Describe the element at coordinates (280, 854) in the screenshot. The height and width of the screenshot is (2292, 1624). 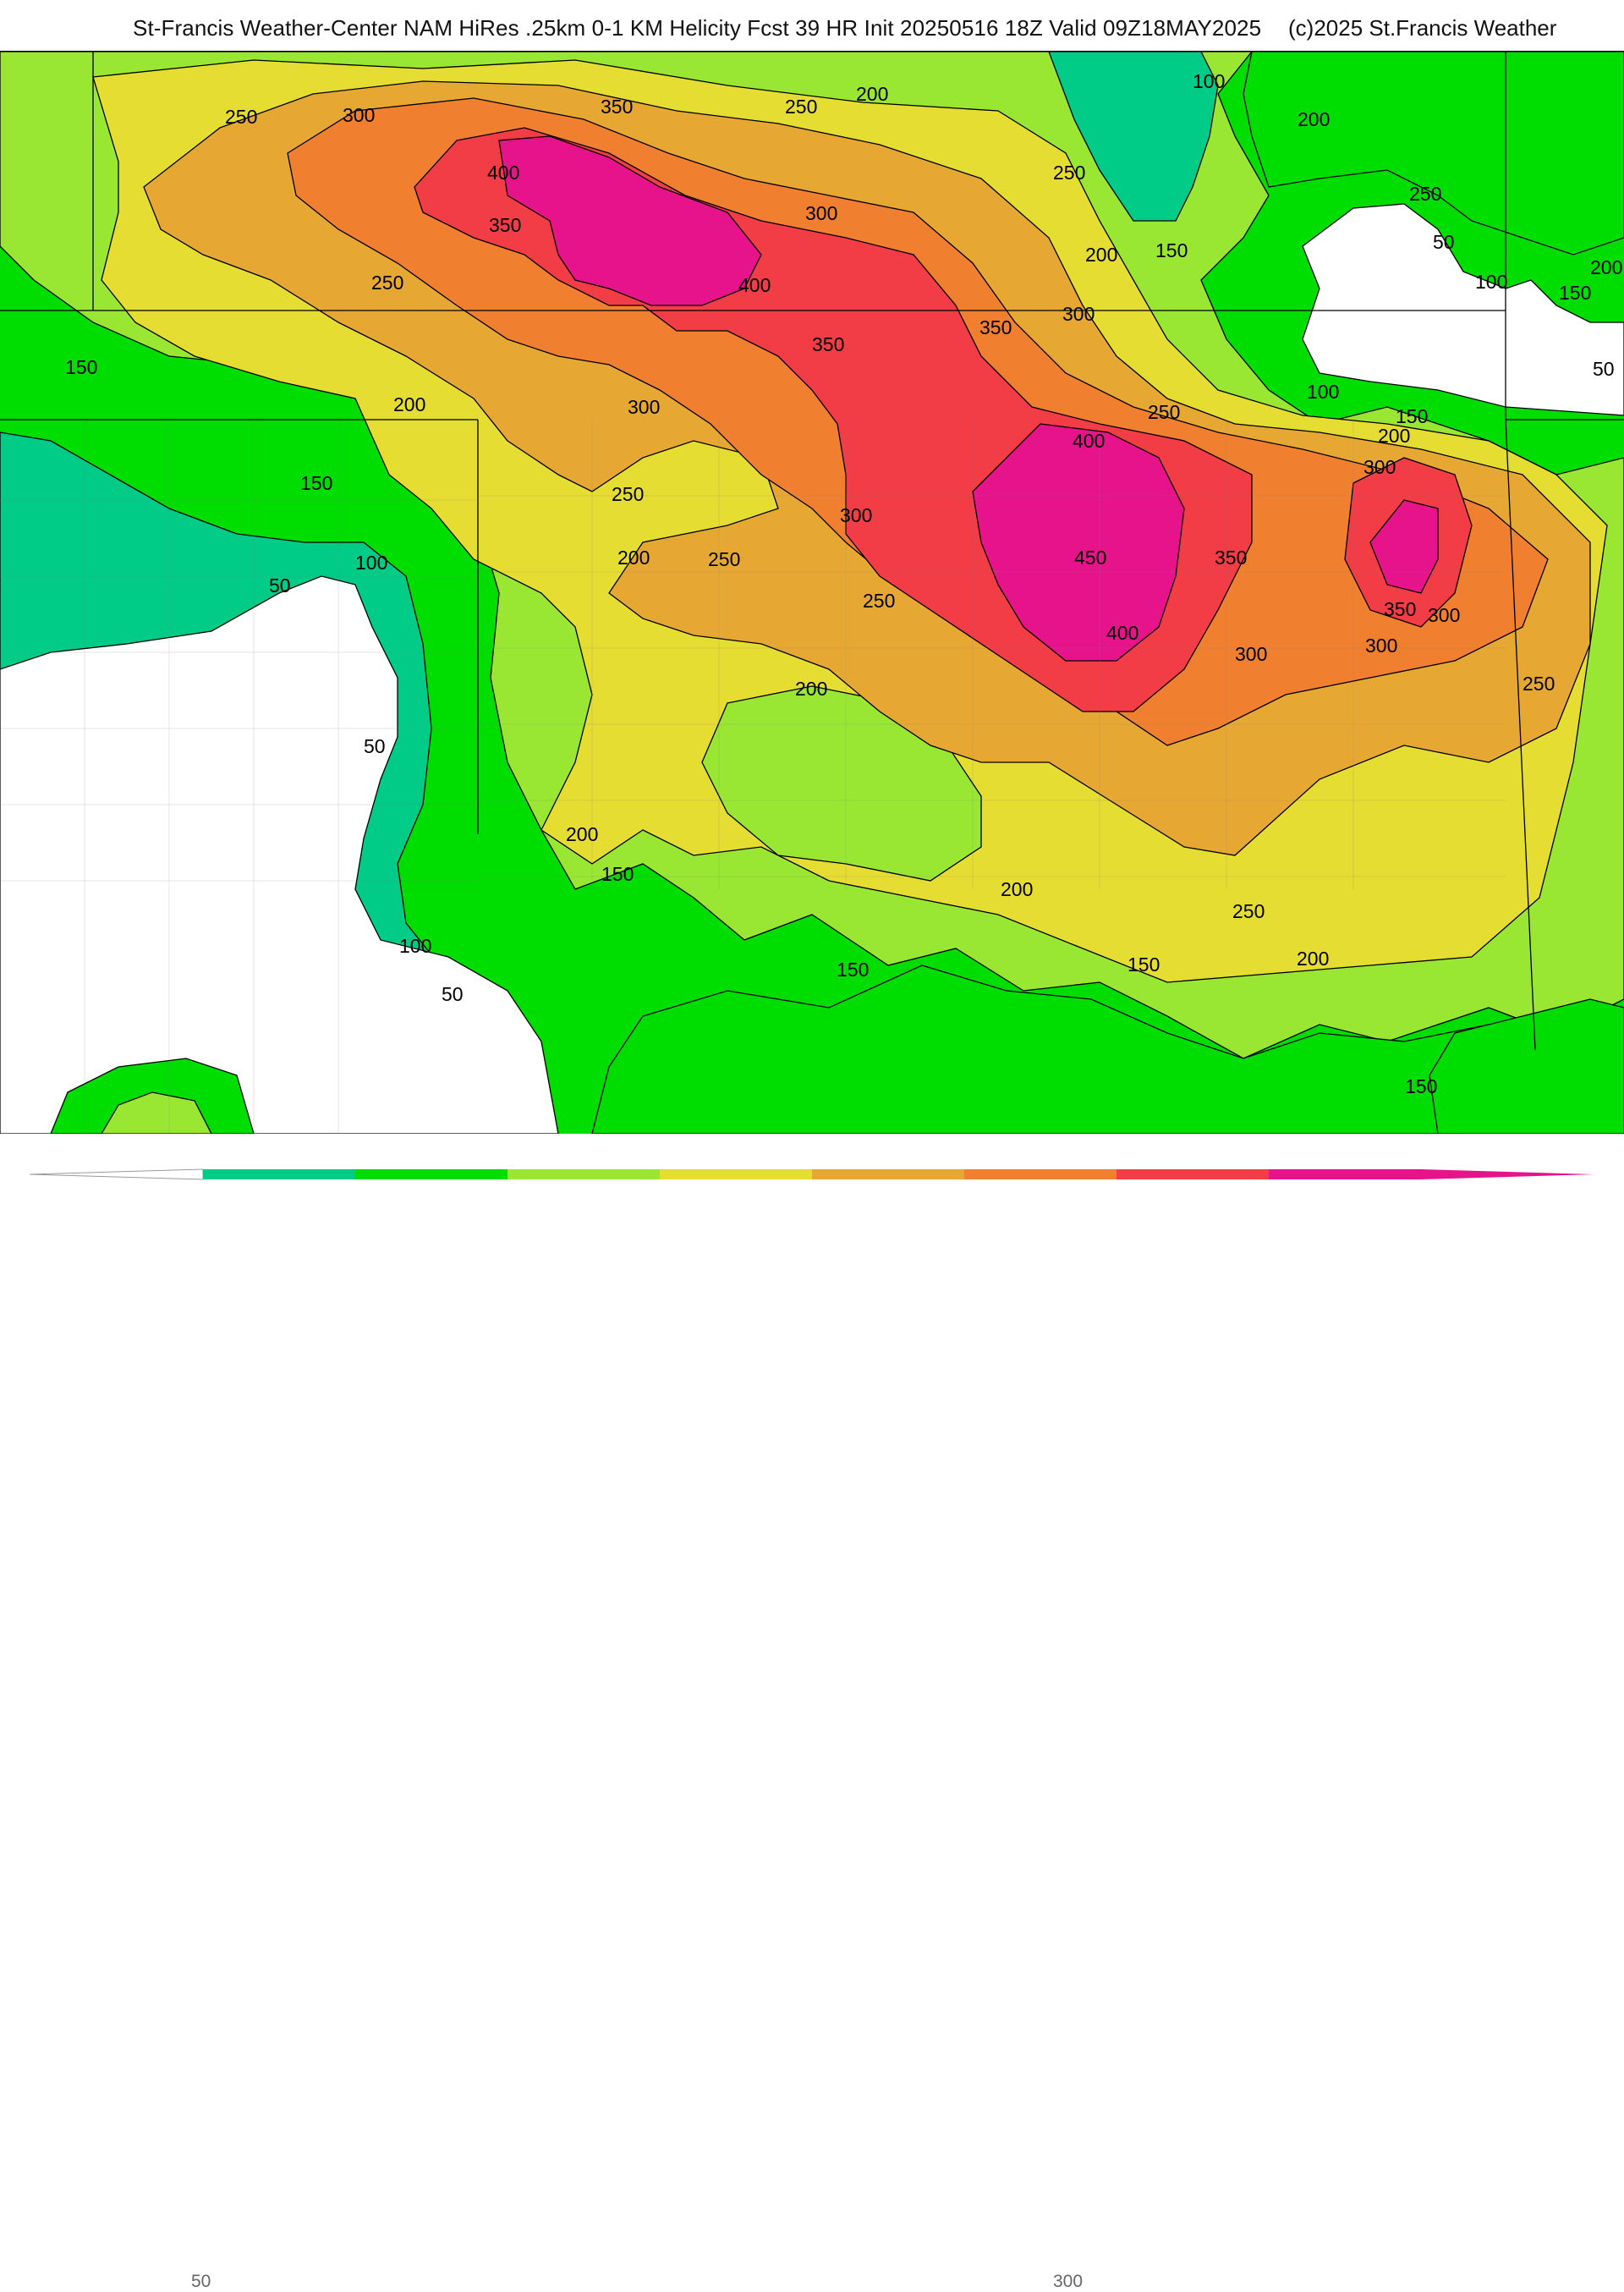
I see `field-white-west` at that location.